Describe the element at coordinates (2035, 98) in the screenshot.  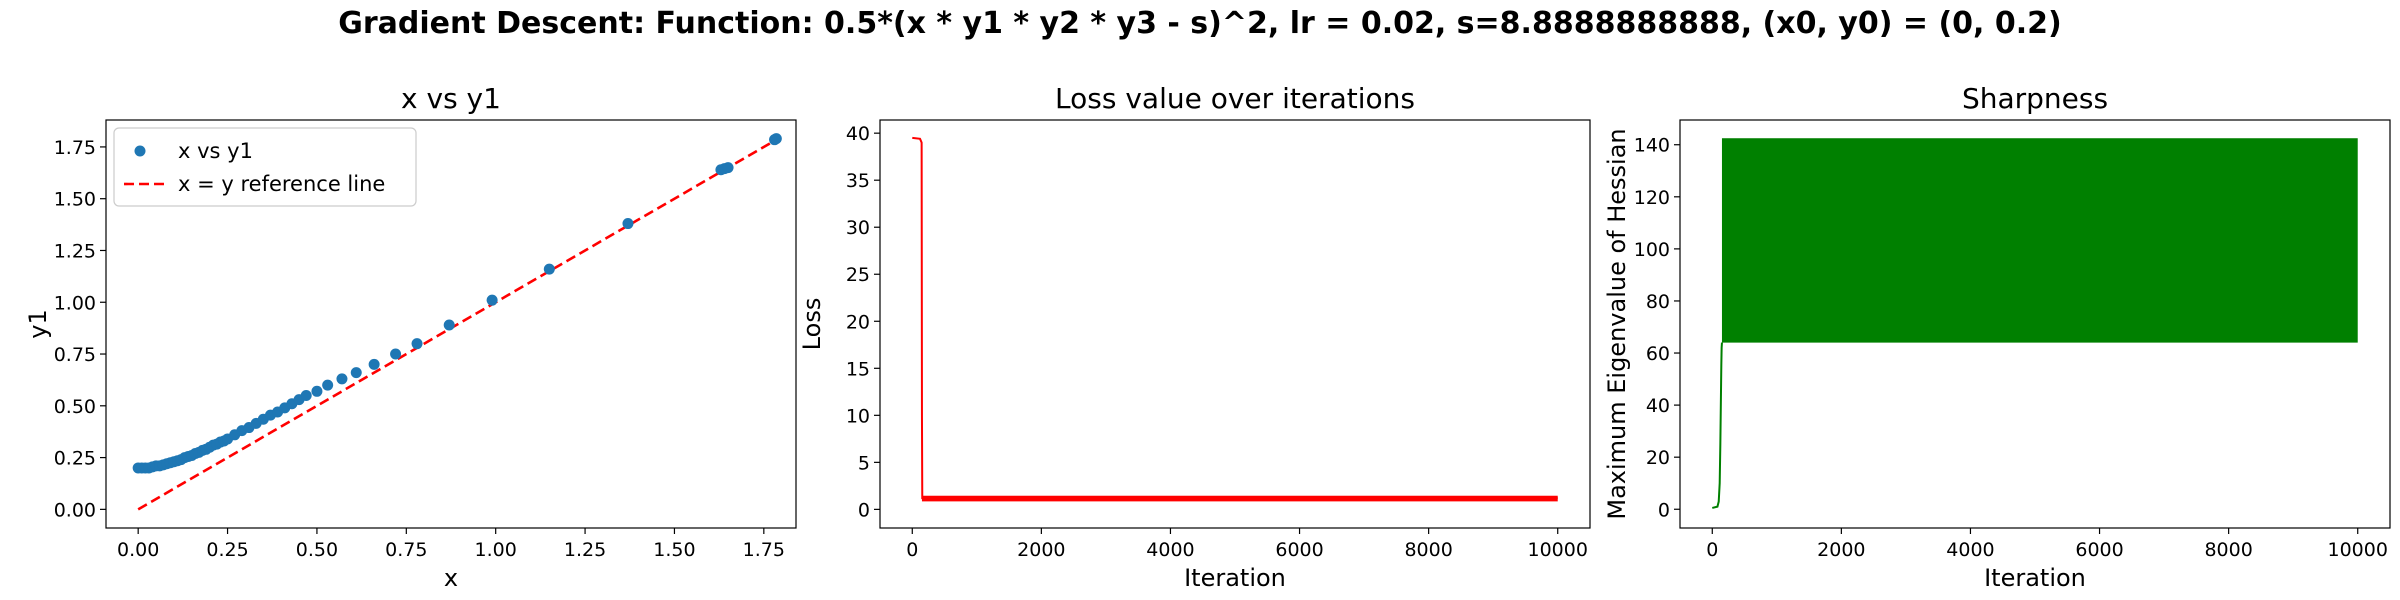
I see `chart-title: Sharpness` at that location.